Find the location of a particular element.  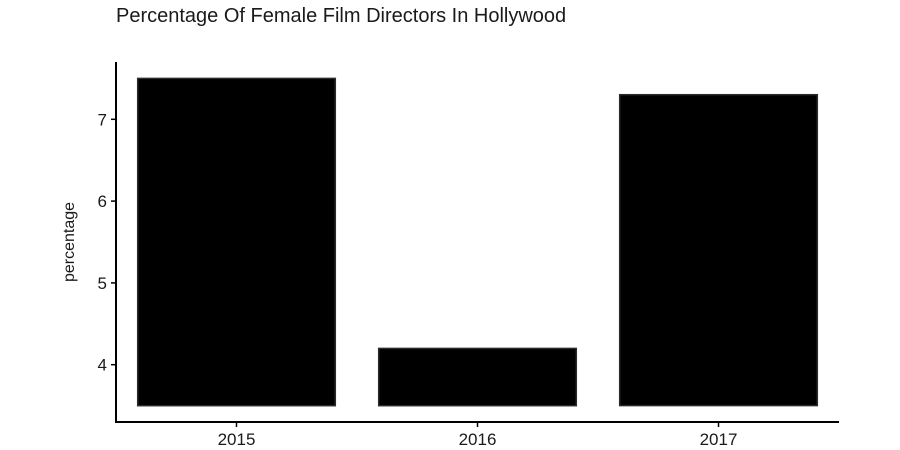

y-tick-label-5: 5 is located at coordinates (102, 283).